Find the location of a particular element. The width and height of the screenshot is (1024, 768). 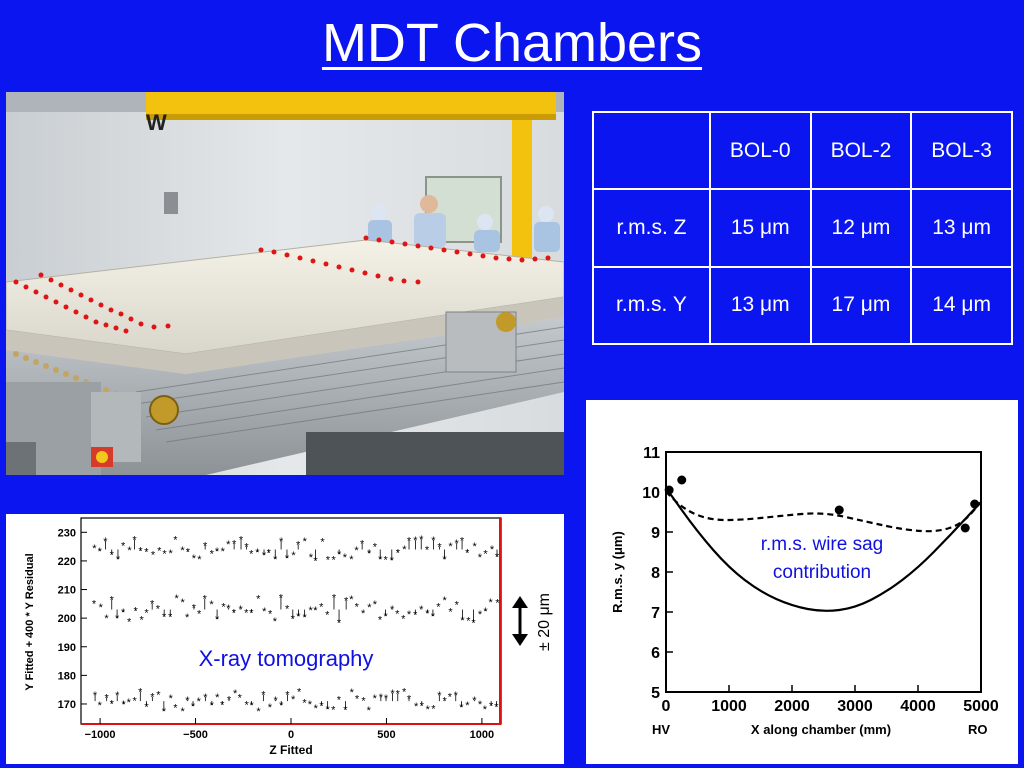

tolerance-label: ± 20 μm is located at coordinates (544, 622).